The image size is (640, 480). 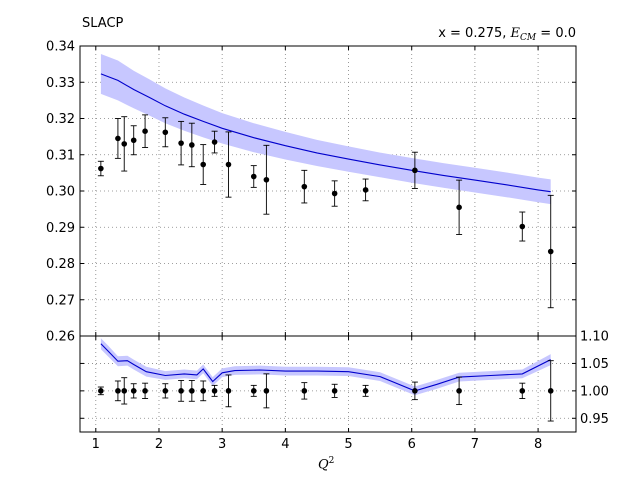 What do you see at coordinates (412, 444) in the screenshot?
I see `x-tick-label: 6` at bounding box center [412, 444].